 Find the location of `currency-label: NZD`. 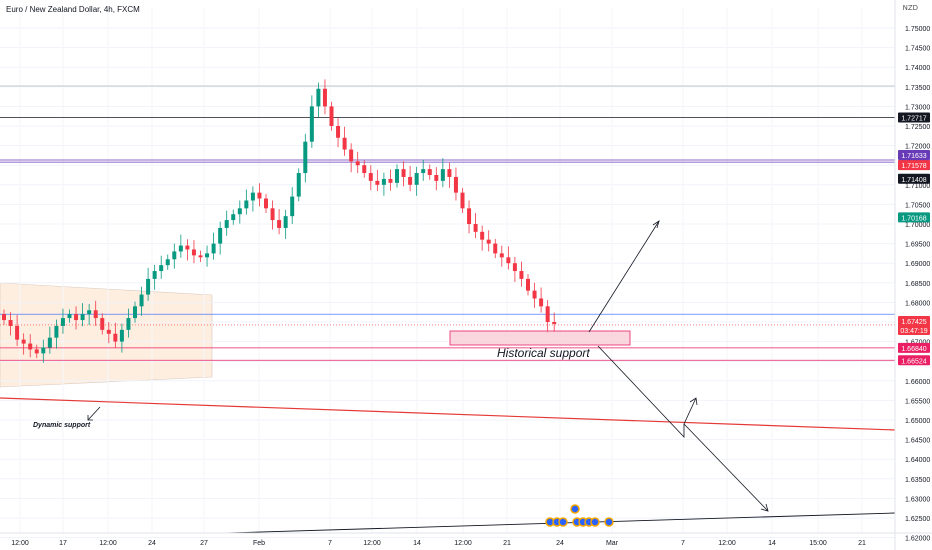

currency-label: NZD is located at coordinates (910, 8).